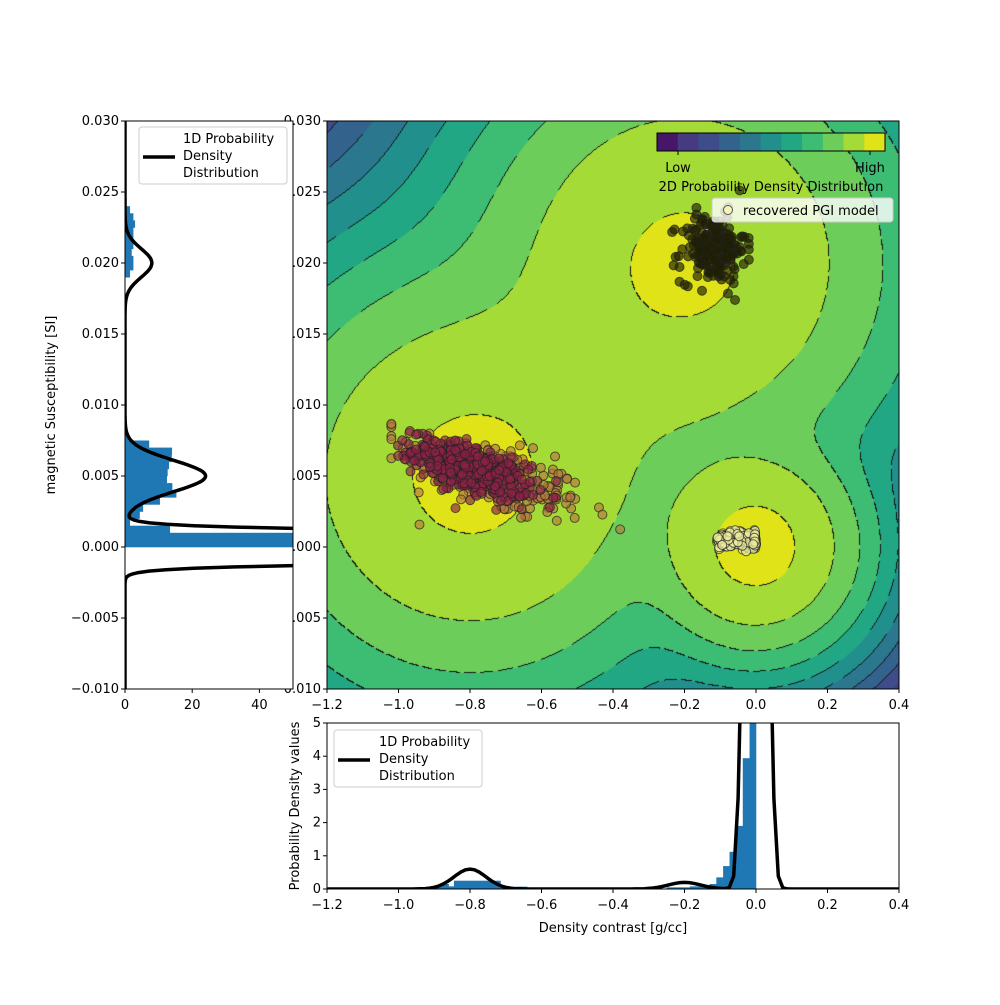 This screenshot has height=1005, width=1000. What do you see at coordinates (771, 187) in the screenshot?
I see `colorbar-title: 2D Probability Density Distribution` at bounding box center [771, 187].